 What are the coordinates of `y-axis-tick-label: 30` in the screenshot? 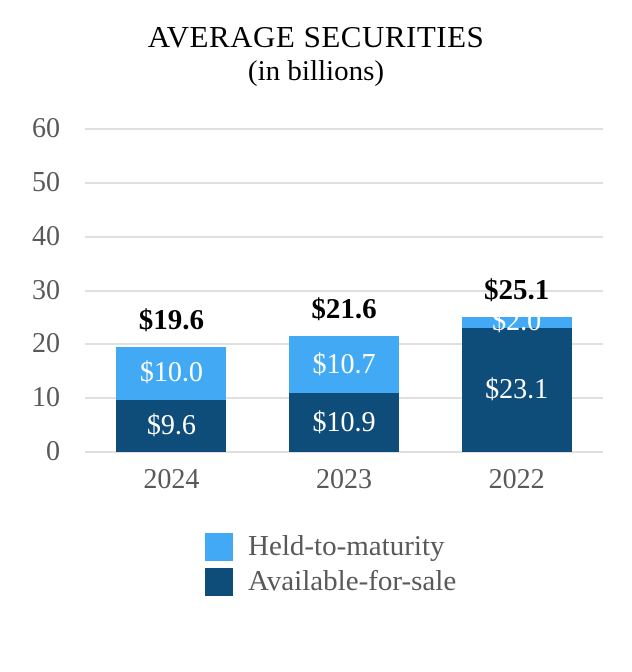 It's located at (46, 290).